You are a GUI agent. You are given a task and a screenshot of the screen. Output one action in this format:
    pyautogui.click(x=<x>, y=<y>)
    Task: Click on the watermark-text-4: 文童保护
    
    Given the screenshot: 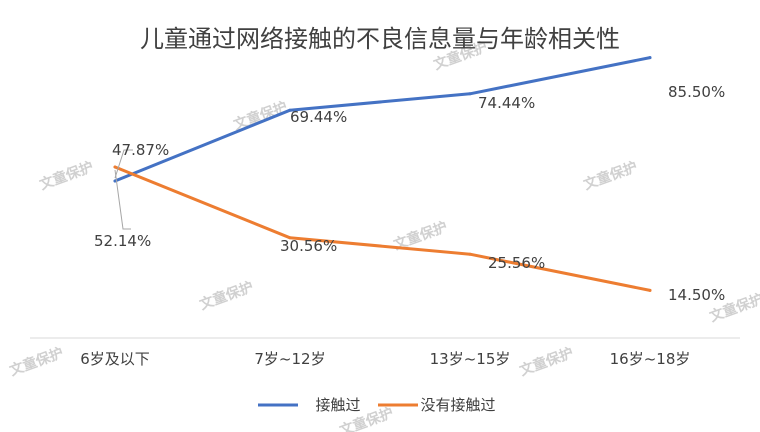 What is the action you would take?
    pyautogui.click(x=610, y=175)
    